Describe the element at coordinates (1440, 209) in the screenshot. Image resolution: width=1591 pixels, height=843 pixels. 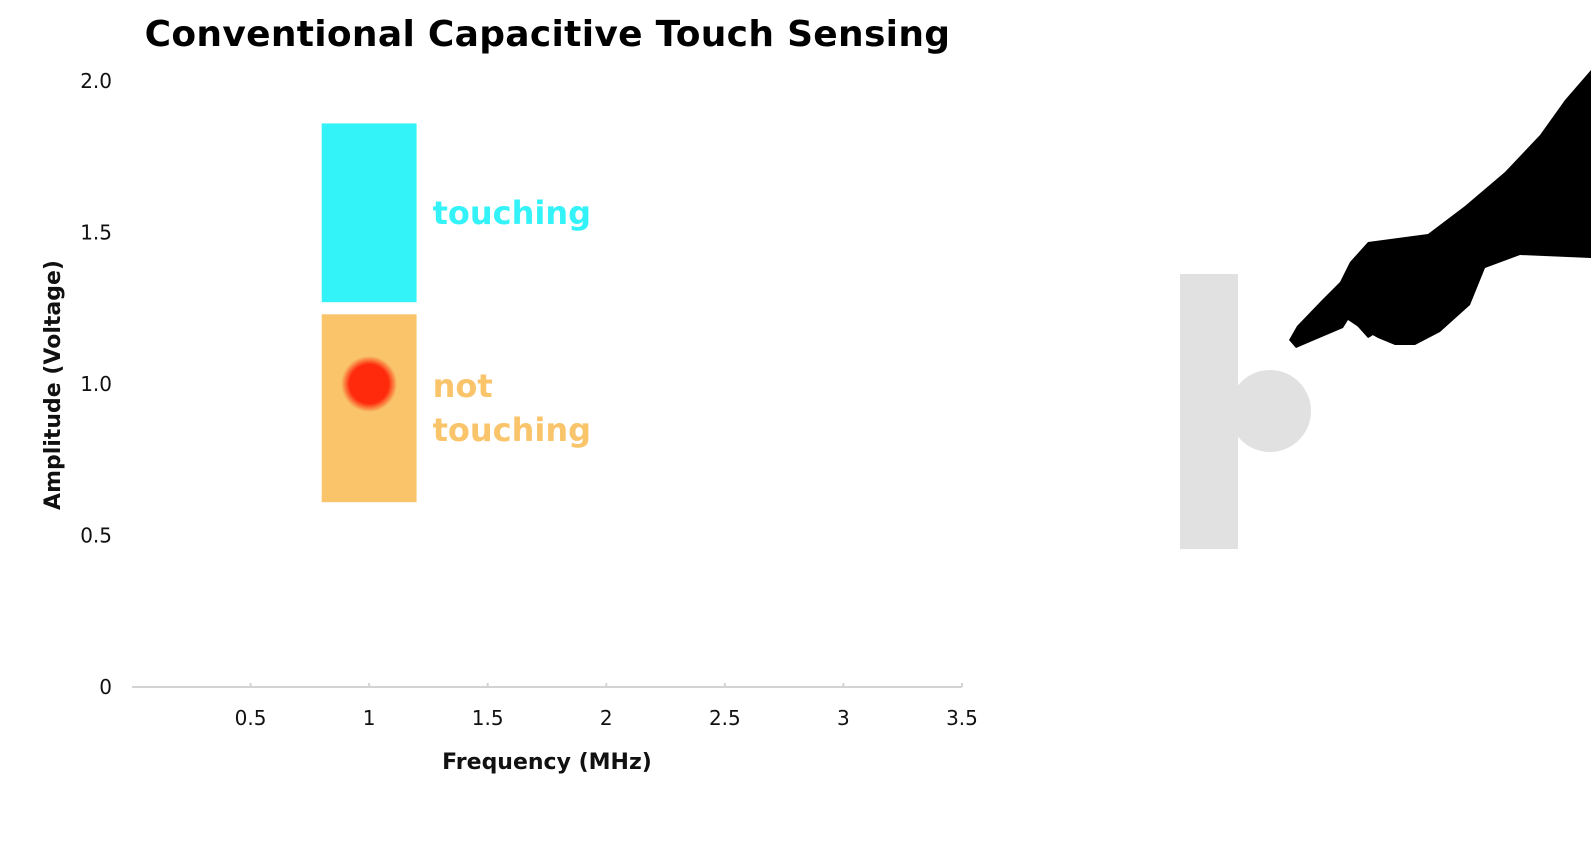
I see `pointing-hand-icon` at that location.